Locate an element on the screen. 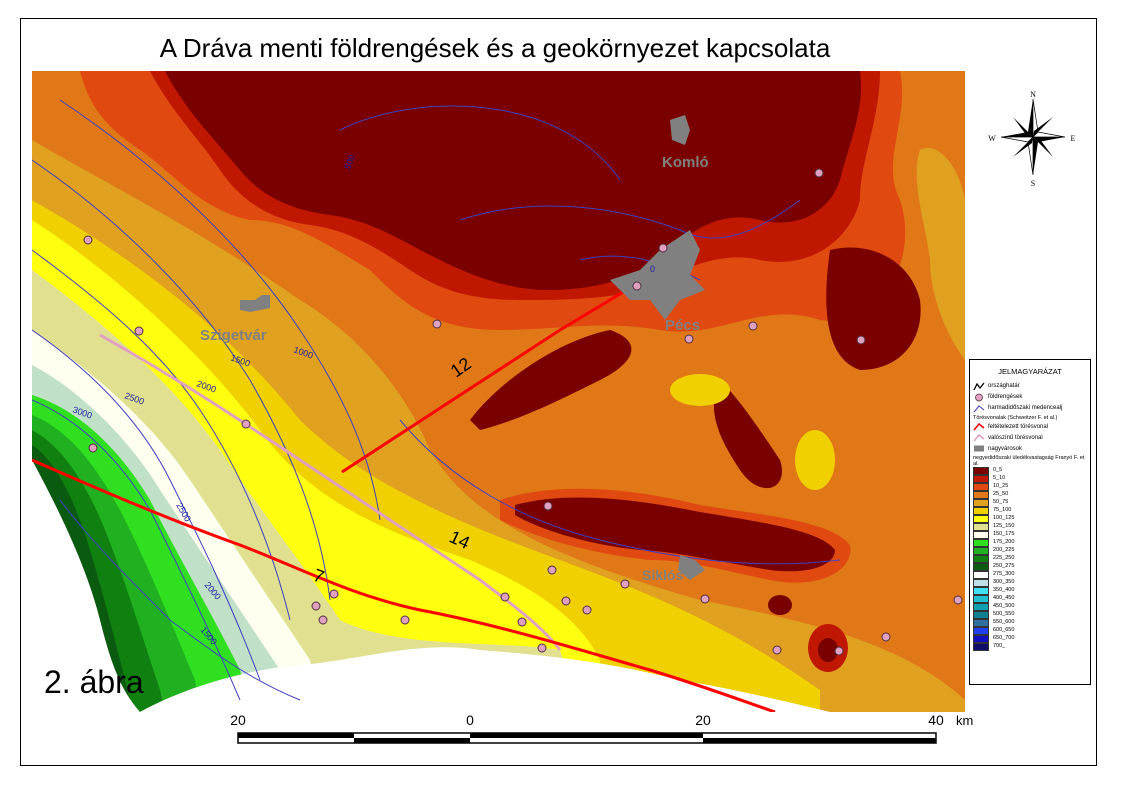  legend-class-label: 650_700 is located at coordinates (1004, 638).